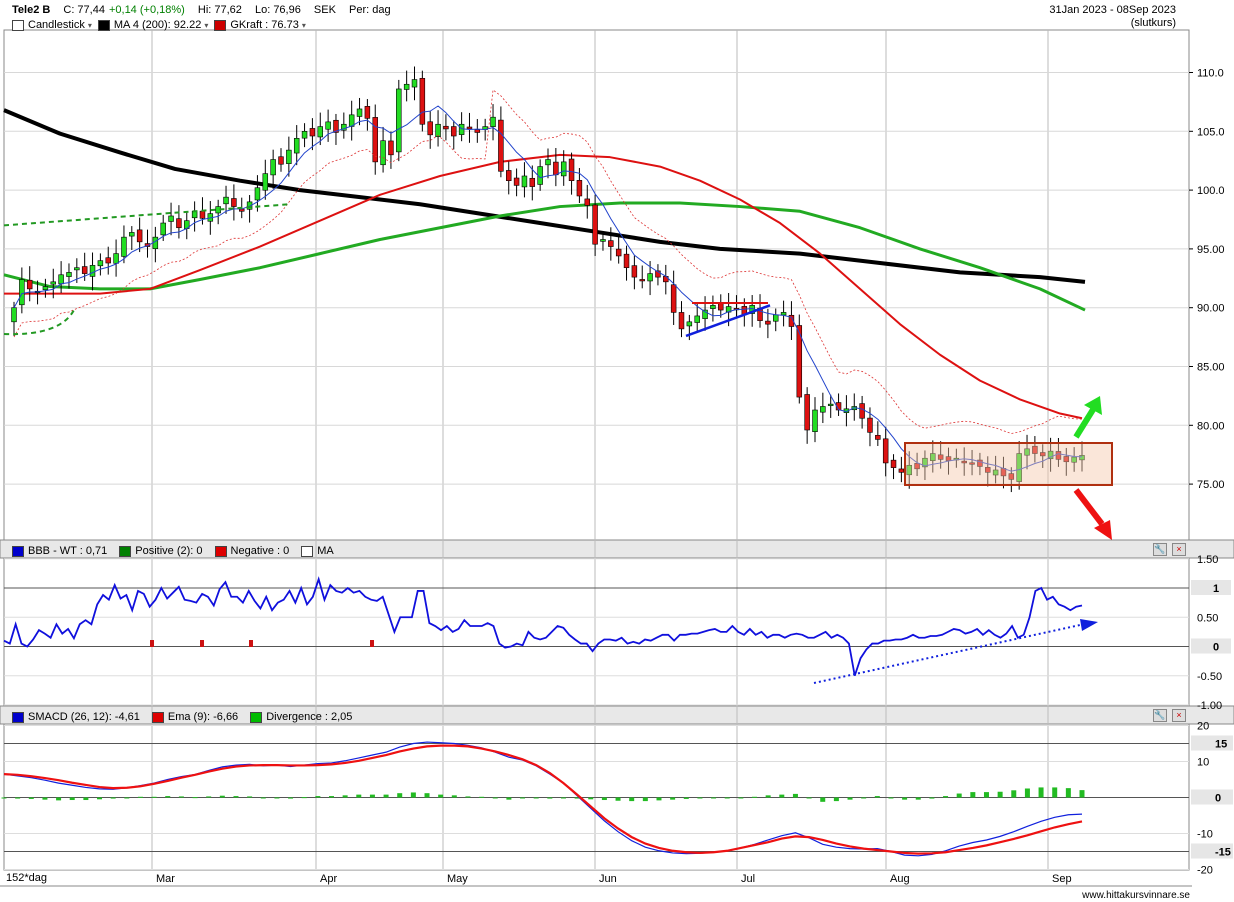 The image size is (1234, 902). Describe the element at coordinates (264, 25) in the screenshot. I see `legend-item-gkraft: GKraft : 76.73` at that location.